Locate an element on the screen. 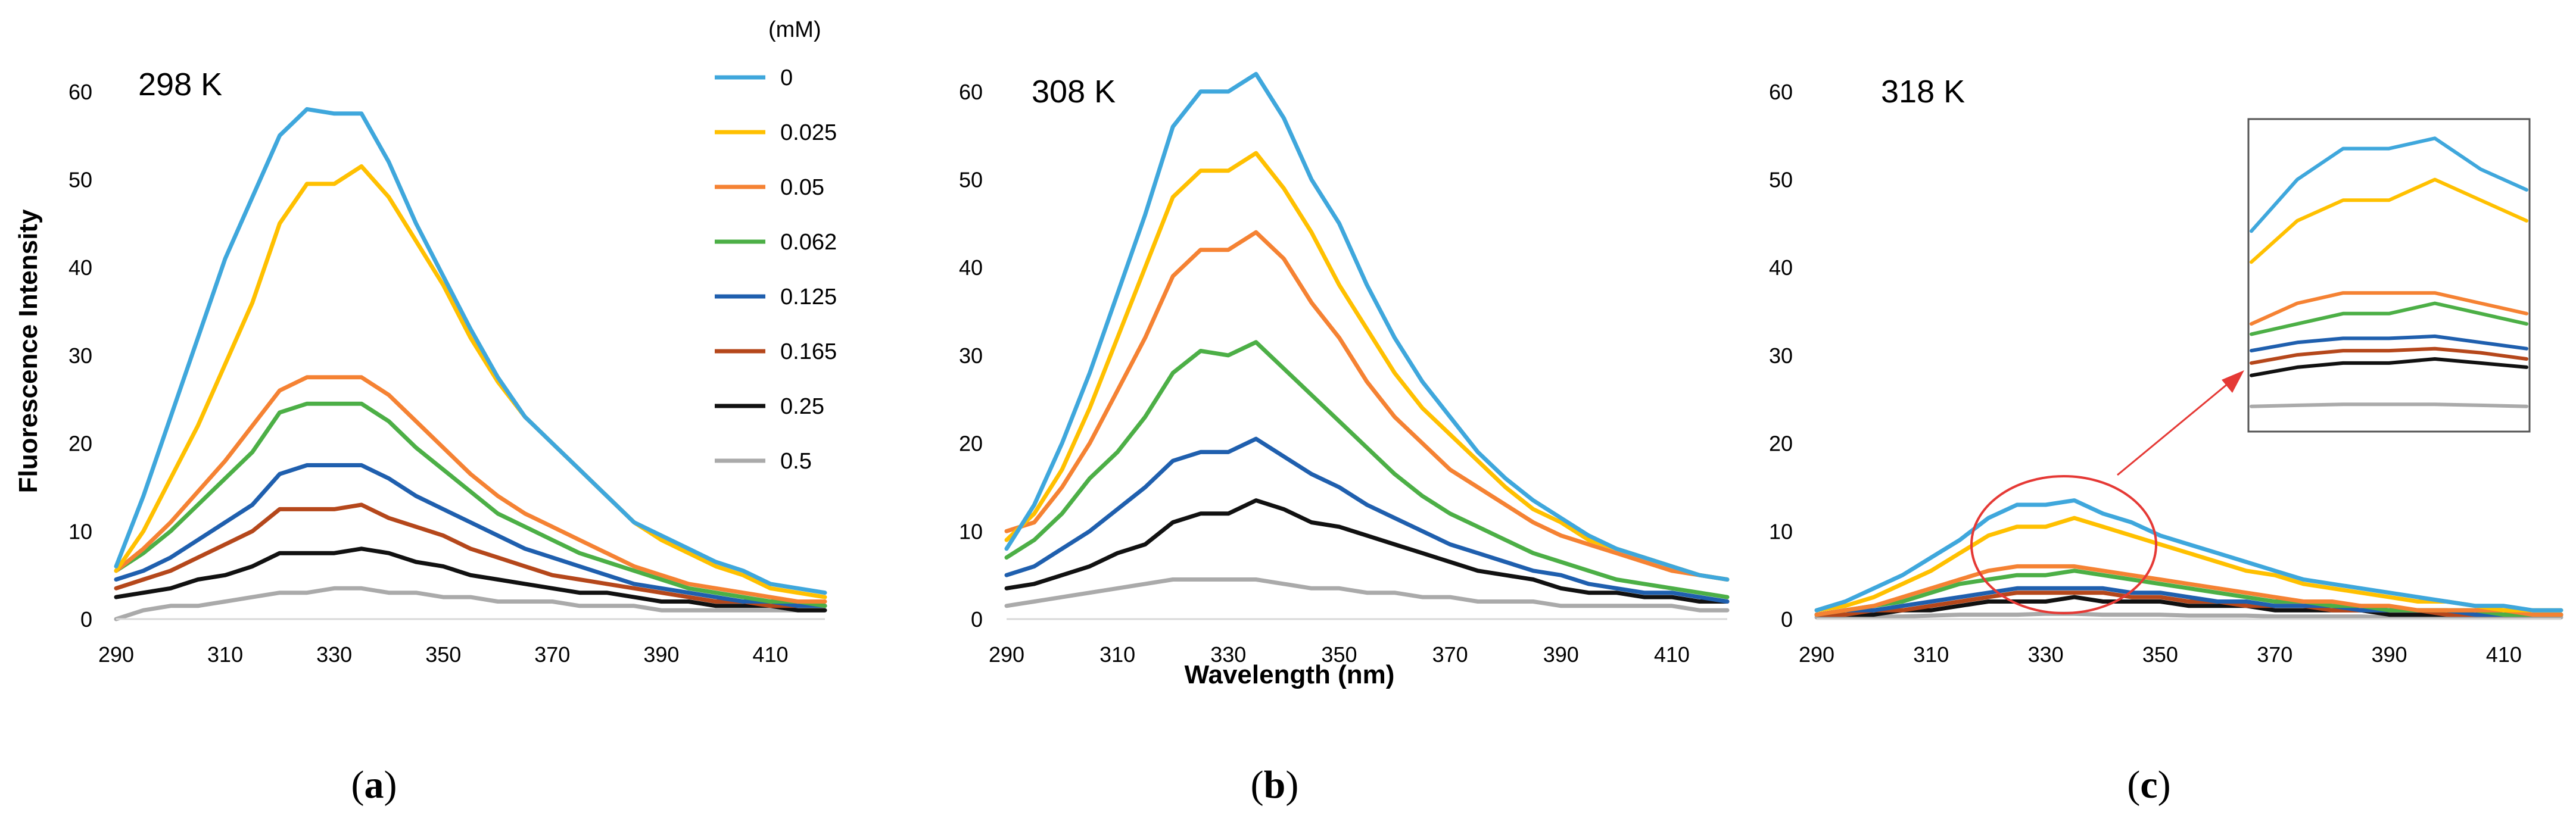 Image resolution: width=2576 pixels, height=831 pixels. zoom-arrow-line is located at coordinates (2172, 429).